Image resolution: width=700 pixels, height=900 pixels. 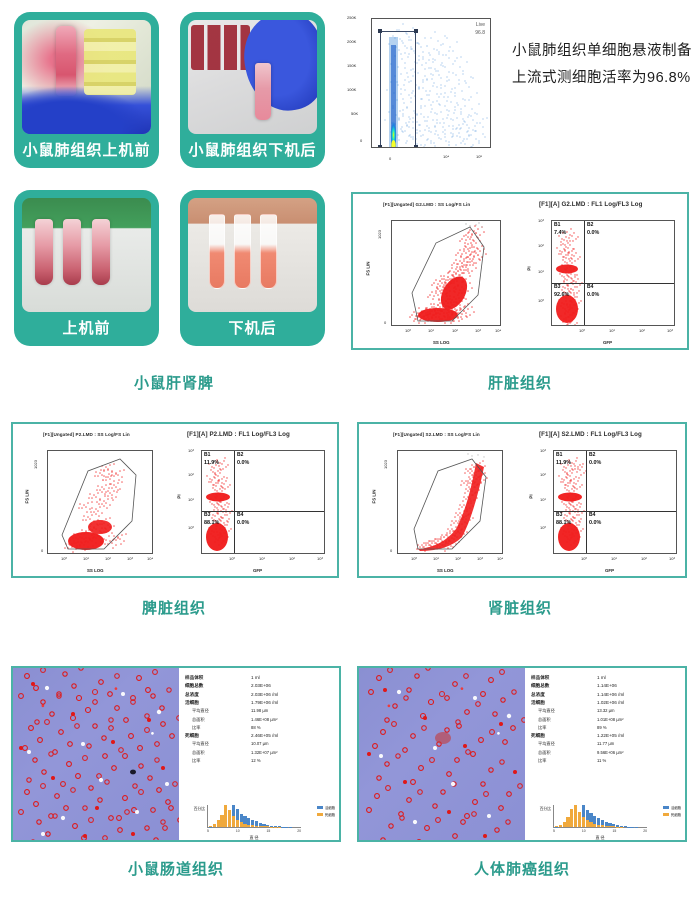 I want to click on section-label-mouse-liver-kidney-spleen: 小鼠肝肾脾, so click(x=173, y=383).